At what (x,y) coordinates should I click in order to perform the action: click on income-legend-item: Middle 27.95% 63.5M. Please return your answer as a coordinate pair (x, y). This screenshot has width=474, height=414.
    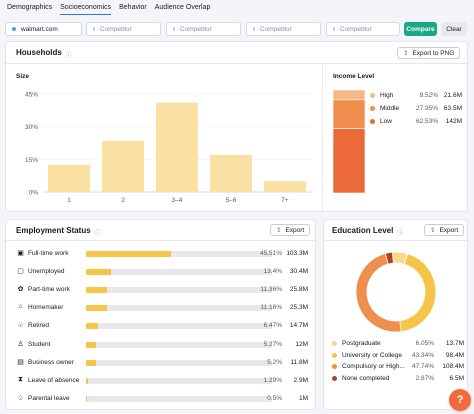
    Looking at the image, I should click on (416, 109).